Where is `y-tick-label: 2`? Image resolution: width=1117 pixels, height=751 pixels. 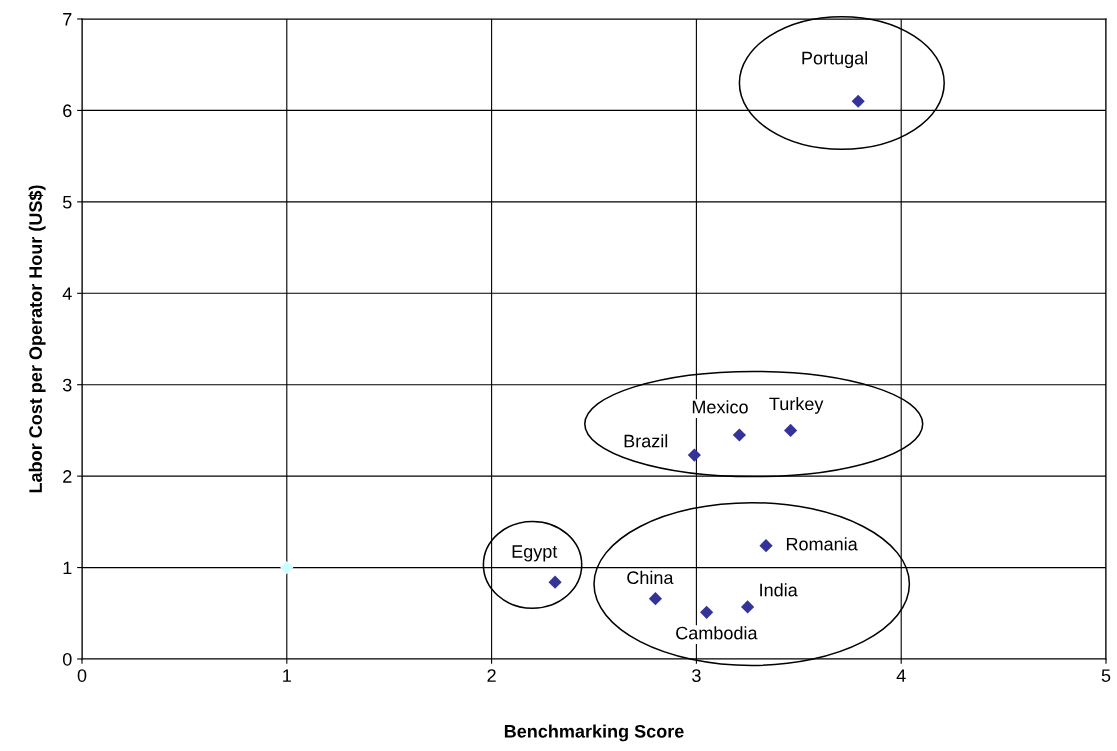 y-tick-label: 2 is located at coordinates (67, 476).